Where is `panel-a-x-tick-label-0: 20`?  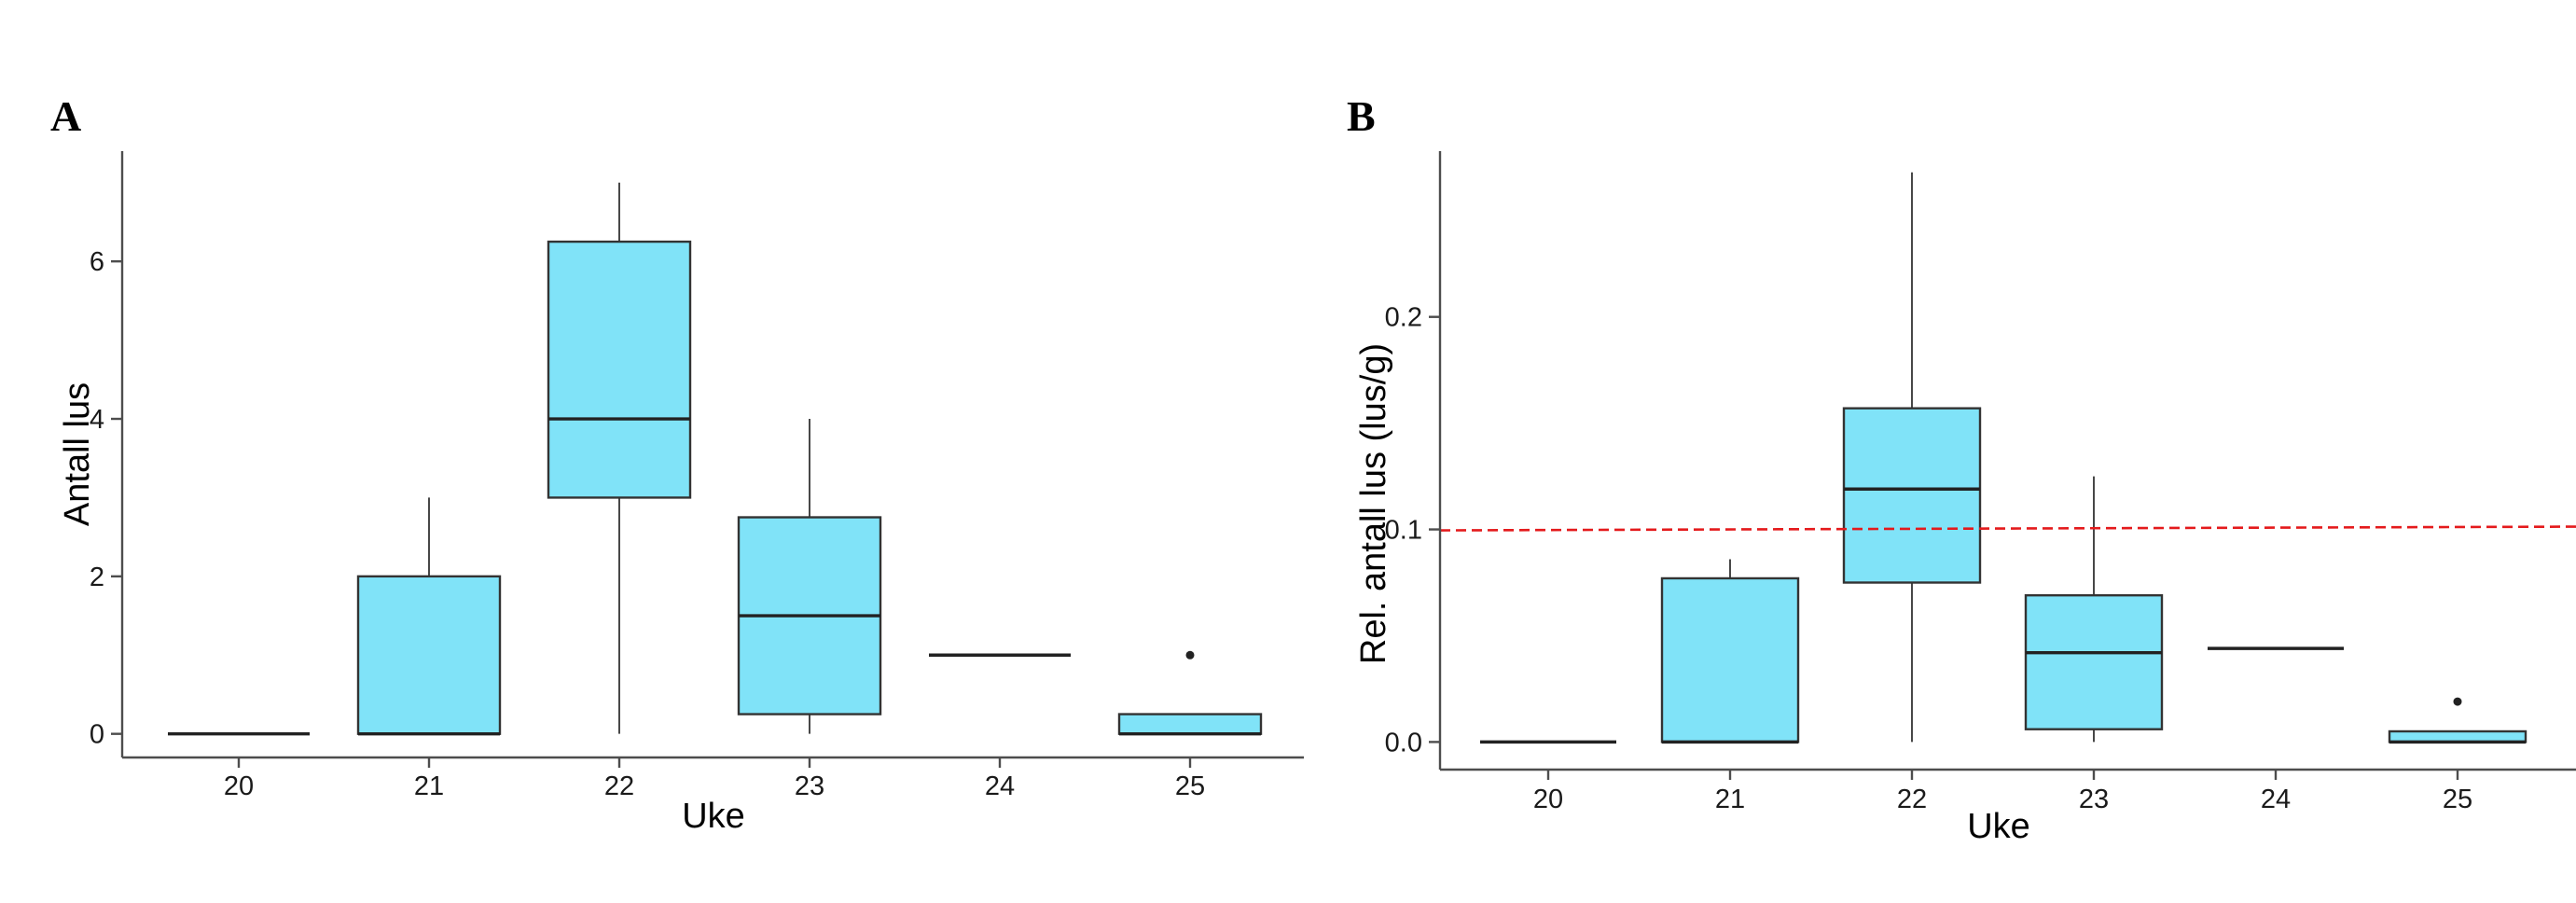
panel-a-x-tick-label-0: 20 is located at coordinates (239, 786).